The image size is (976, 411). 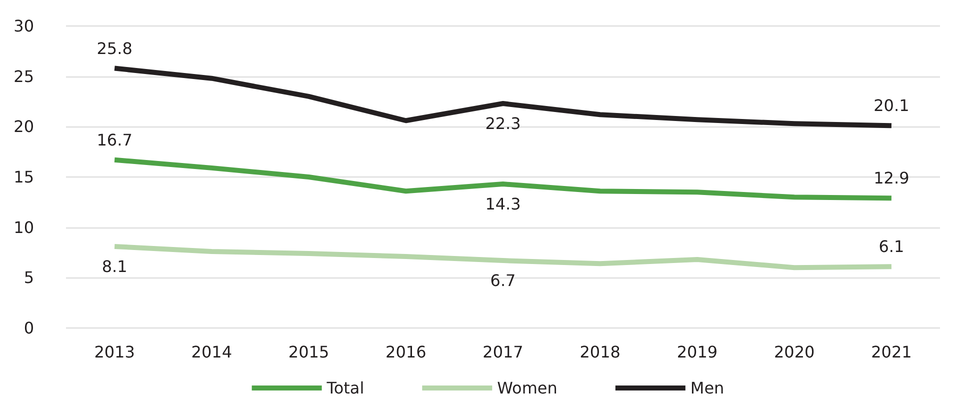 What do you see at coordinates (503, 352) in the screenshot?
I see `x-tick-label: 2017` at bounding box center [503, 352].